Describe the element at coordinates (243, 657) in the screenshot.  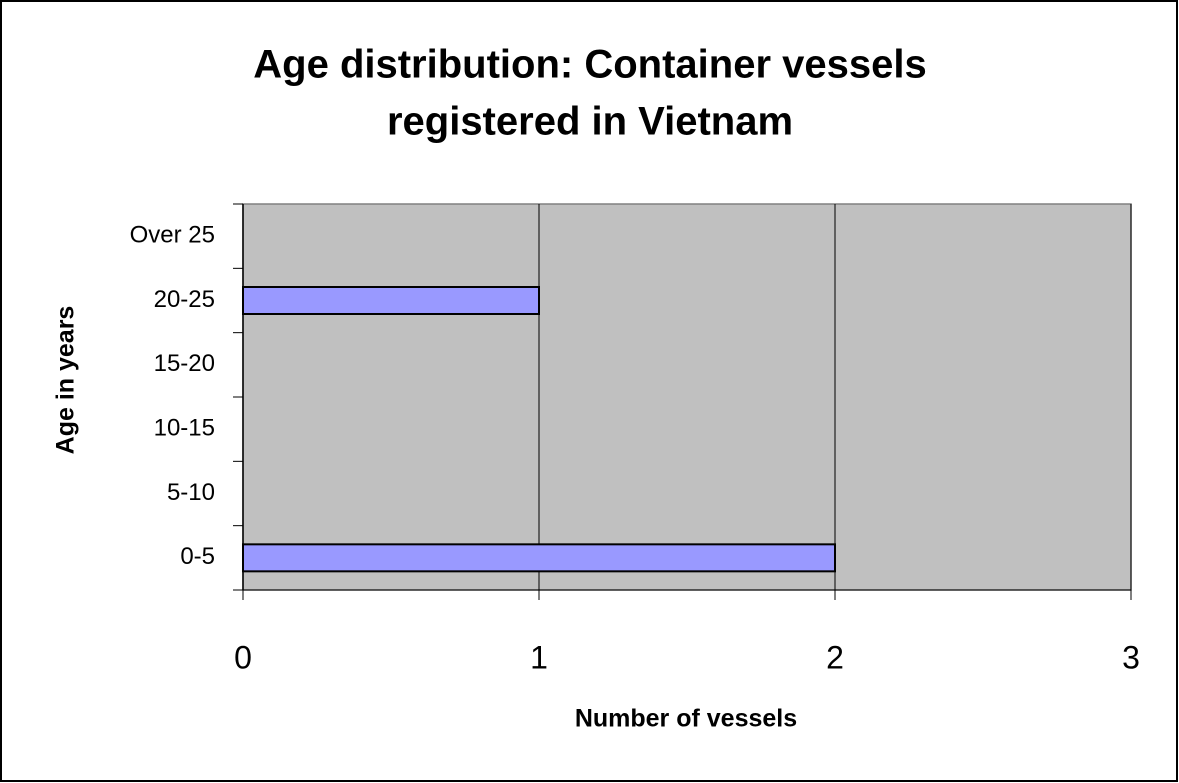
I see `x-tick-label: 0` at that location.